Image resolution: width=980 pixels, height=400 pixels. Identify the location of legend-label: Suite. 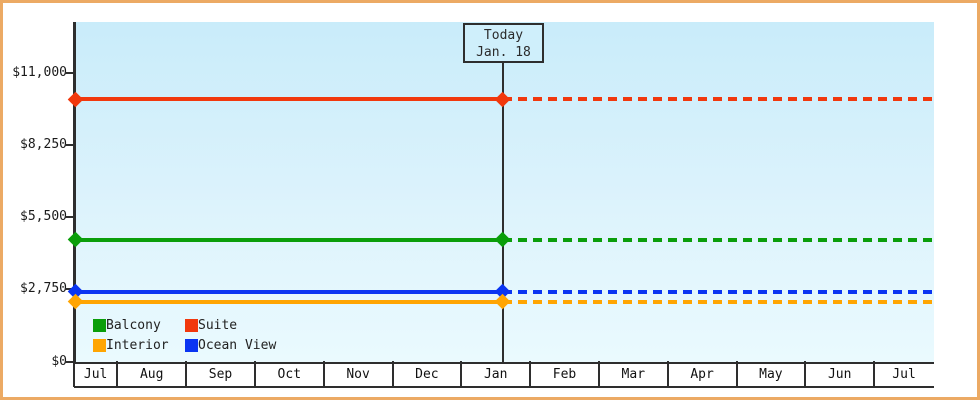
(218, 325).